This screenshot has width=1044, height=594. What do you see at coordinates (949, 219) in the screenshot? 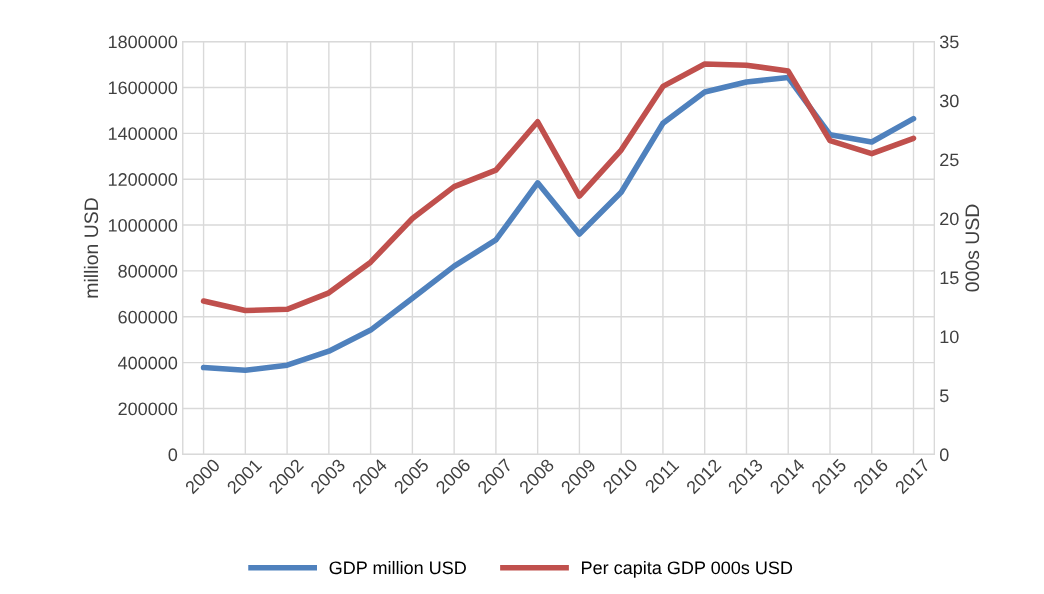
I see `y2-tick-label: 20` at bounding box center [949, 219].